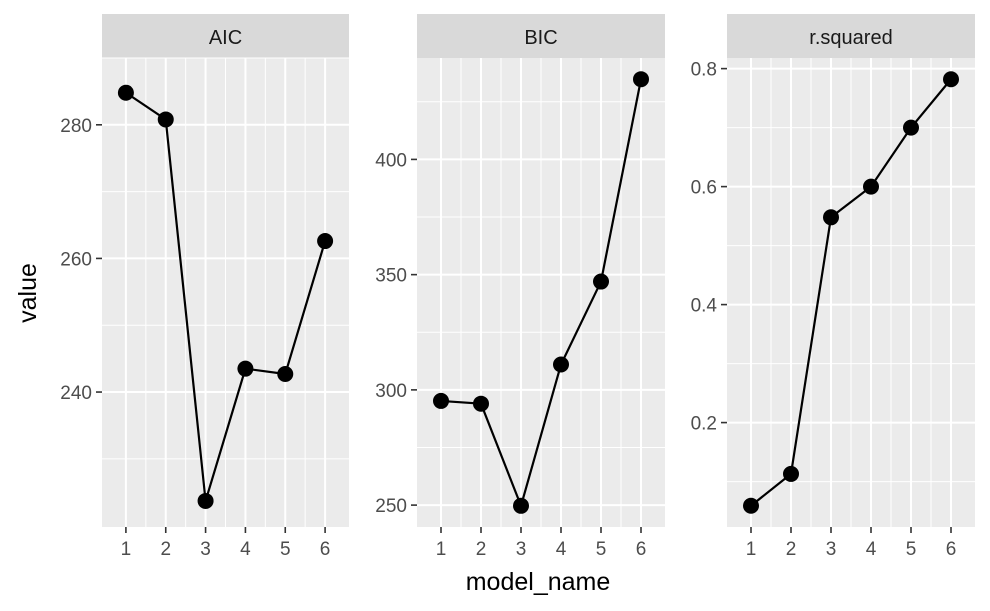 The image size is (990, 611). I want to click on facet-strip-label: r.squared, so click(850, 38).